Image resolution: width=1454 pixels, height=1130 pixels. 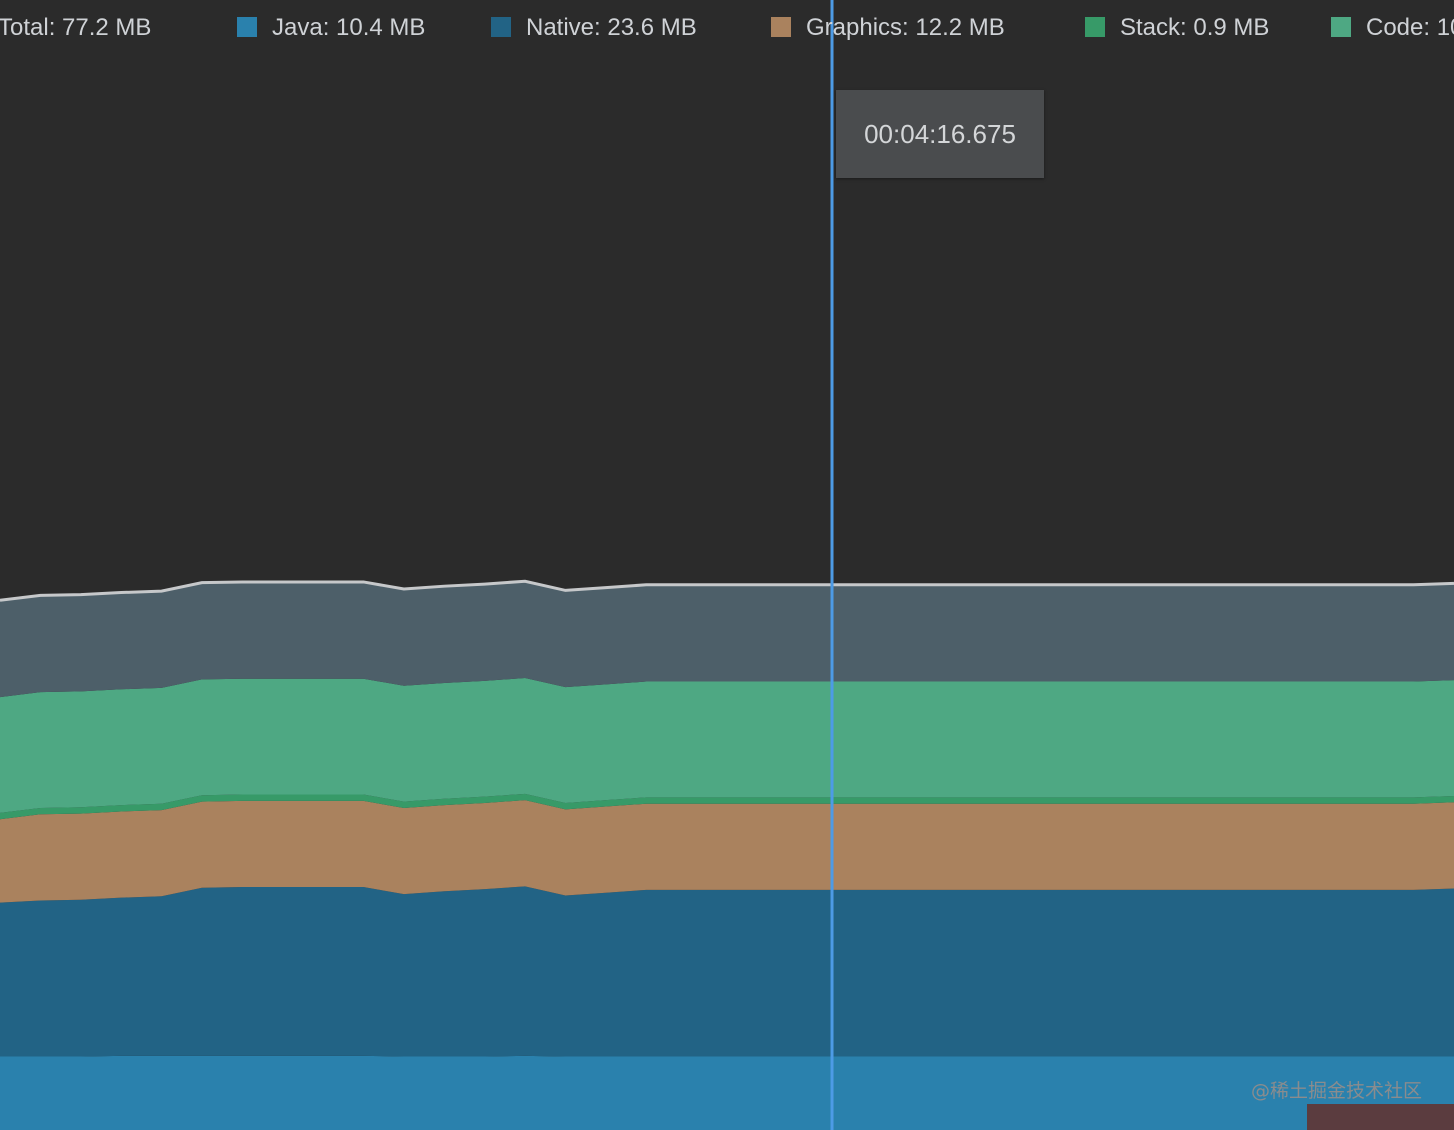 I want to click on timestamp-tooltip: 00:04:16.675, so click(x=940, y=134).